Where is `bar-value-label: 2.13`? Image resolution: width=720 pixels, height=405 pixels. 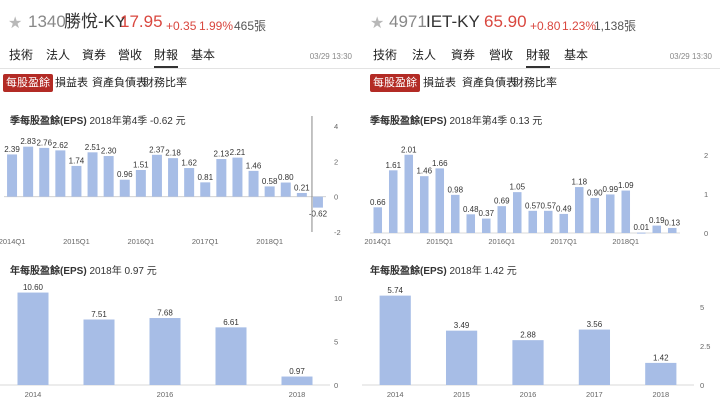
bar-value-label: 2.13 is located at coordinates (222, 154).